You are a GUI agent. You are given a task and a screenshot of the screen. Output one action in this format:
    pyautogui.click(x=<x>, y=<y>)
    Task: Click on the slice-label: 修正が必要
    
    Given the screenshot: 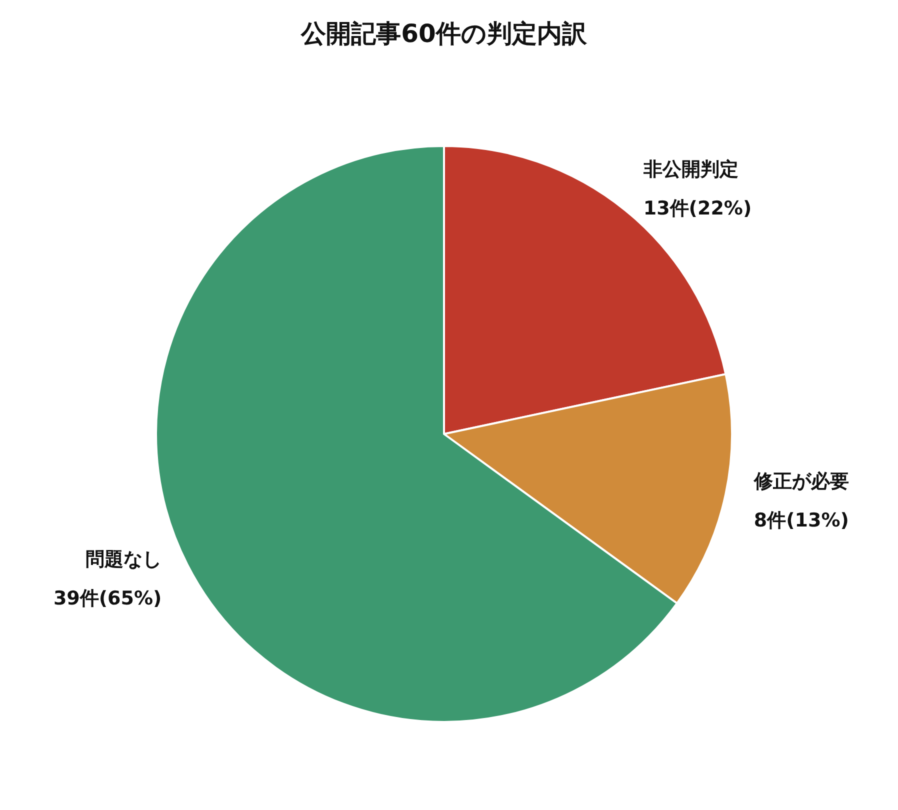 What is the action you would take?
    pyautogui.click(x=800, y=481)
    